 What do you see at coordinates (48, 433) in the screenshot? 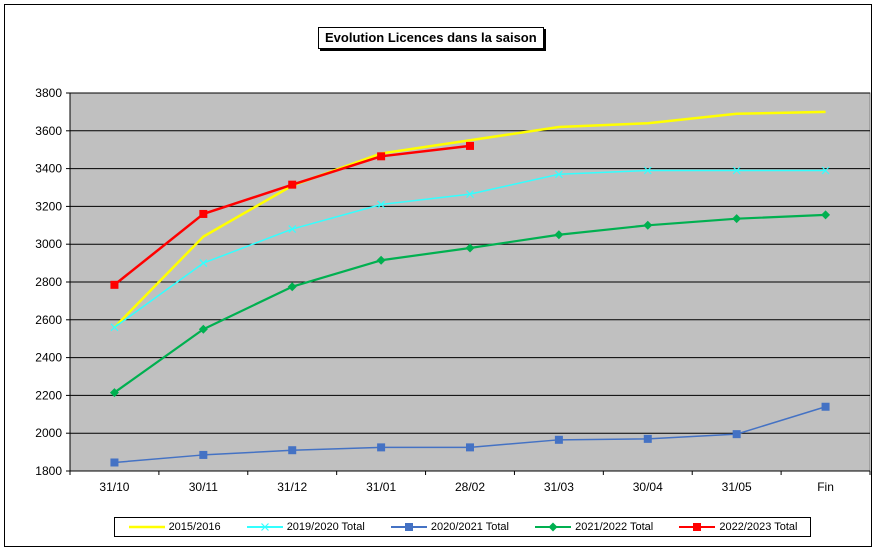
I see `y-tick-label: 2000` at bounding box center [48, 433].